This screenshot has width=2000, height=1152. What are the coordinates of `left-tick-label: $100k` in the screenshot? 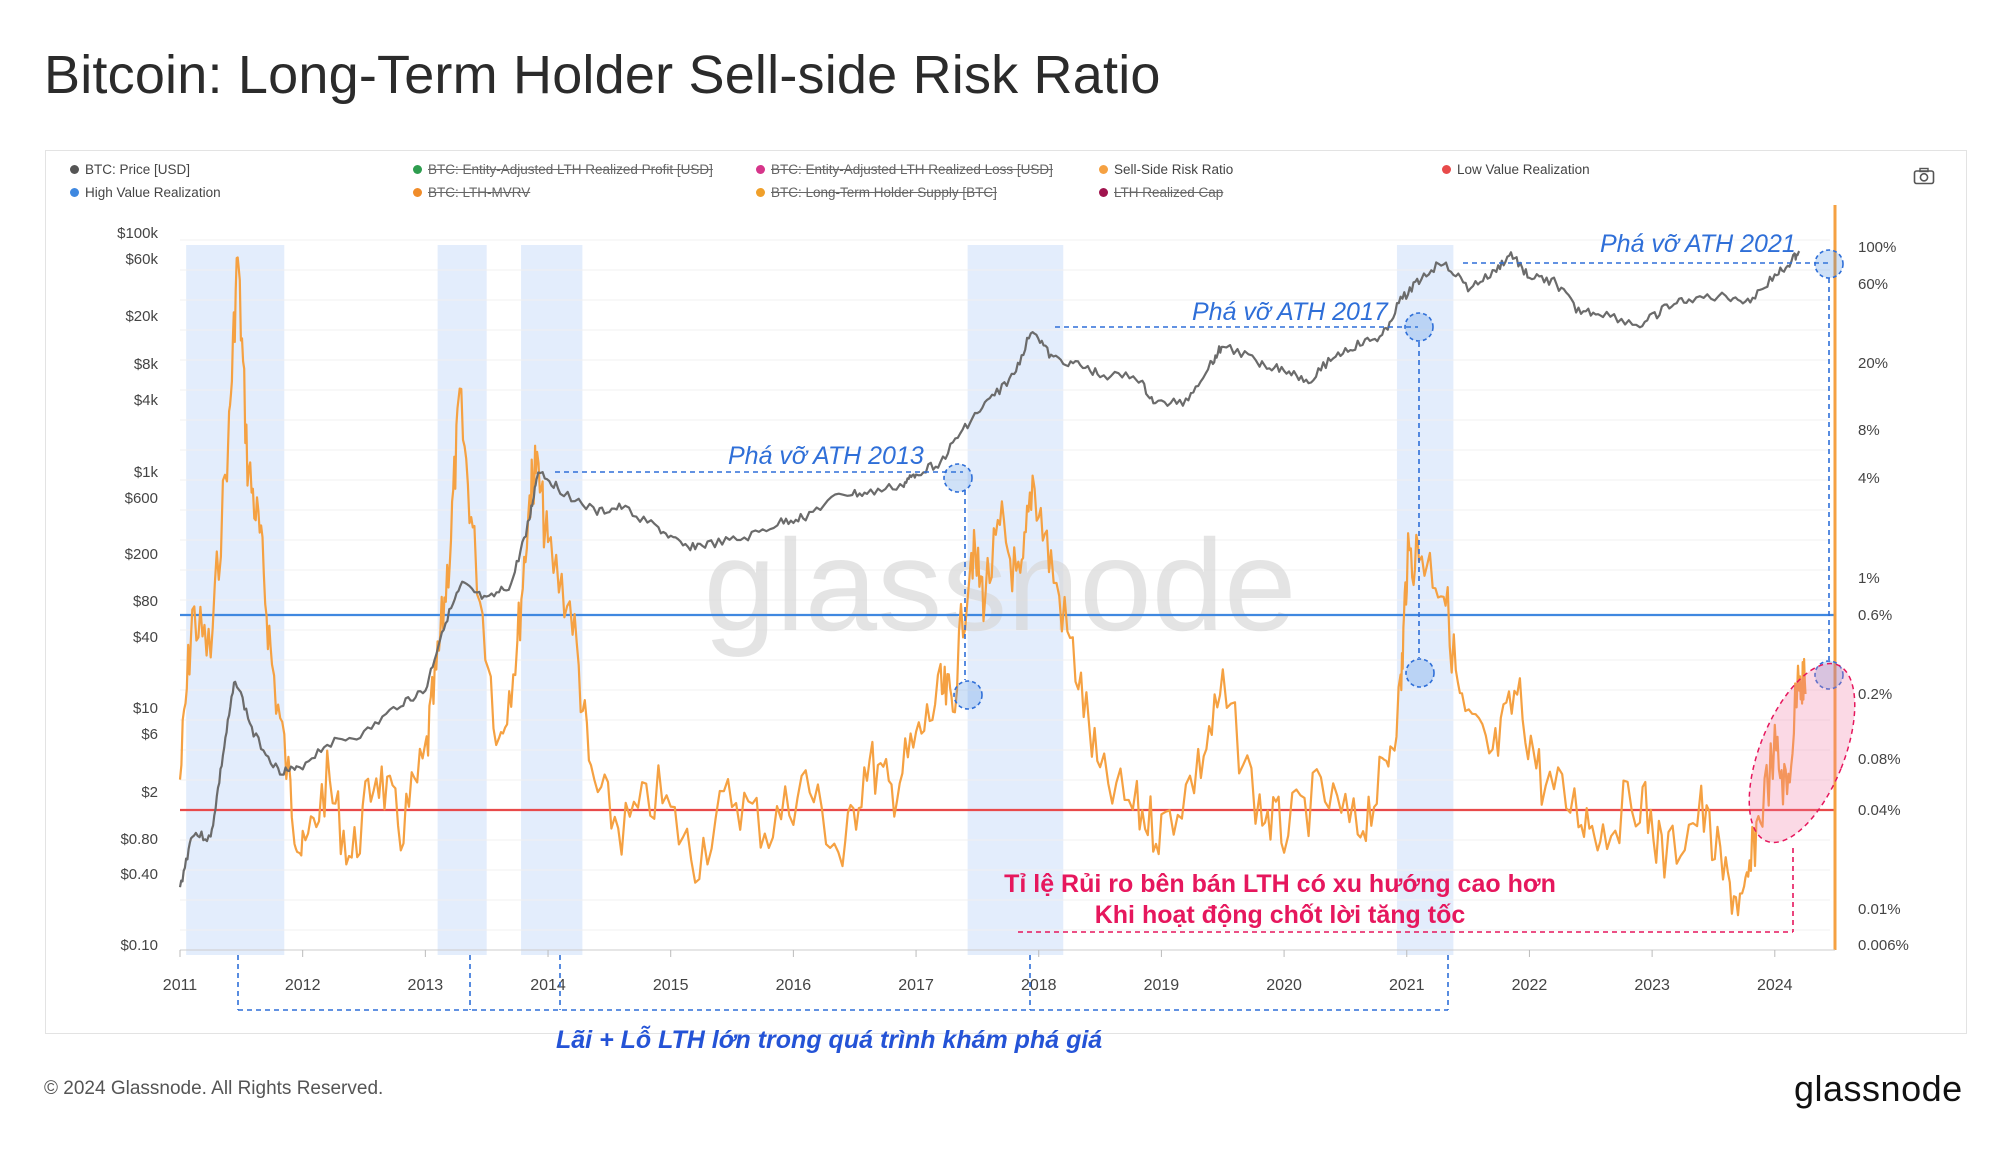 It's located at (137, 233).